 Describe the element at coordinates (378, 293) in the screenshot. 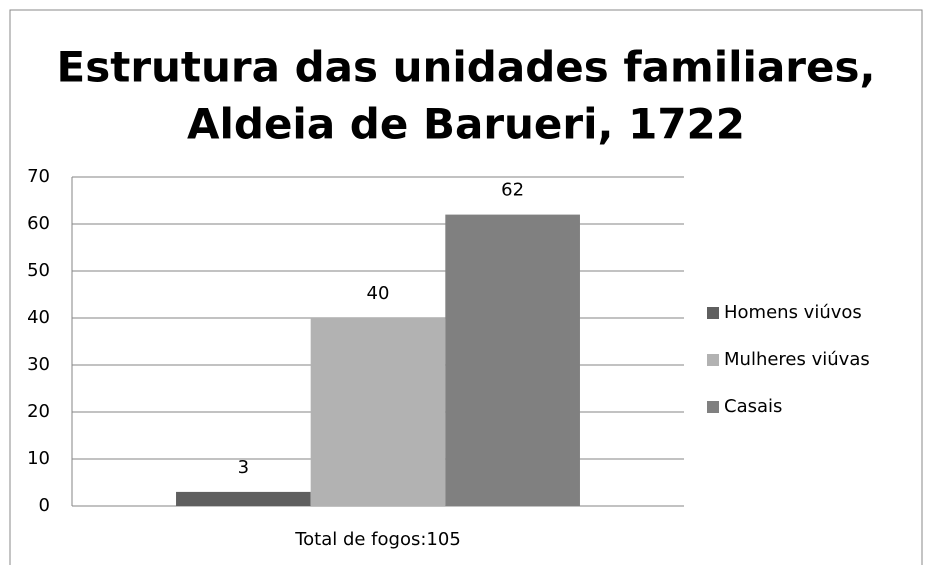

I see `data-label: 40` at that location.